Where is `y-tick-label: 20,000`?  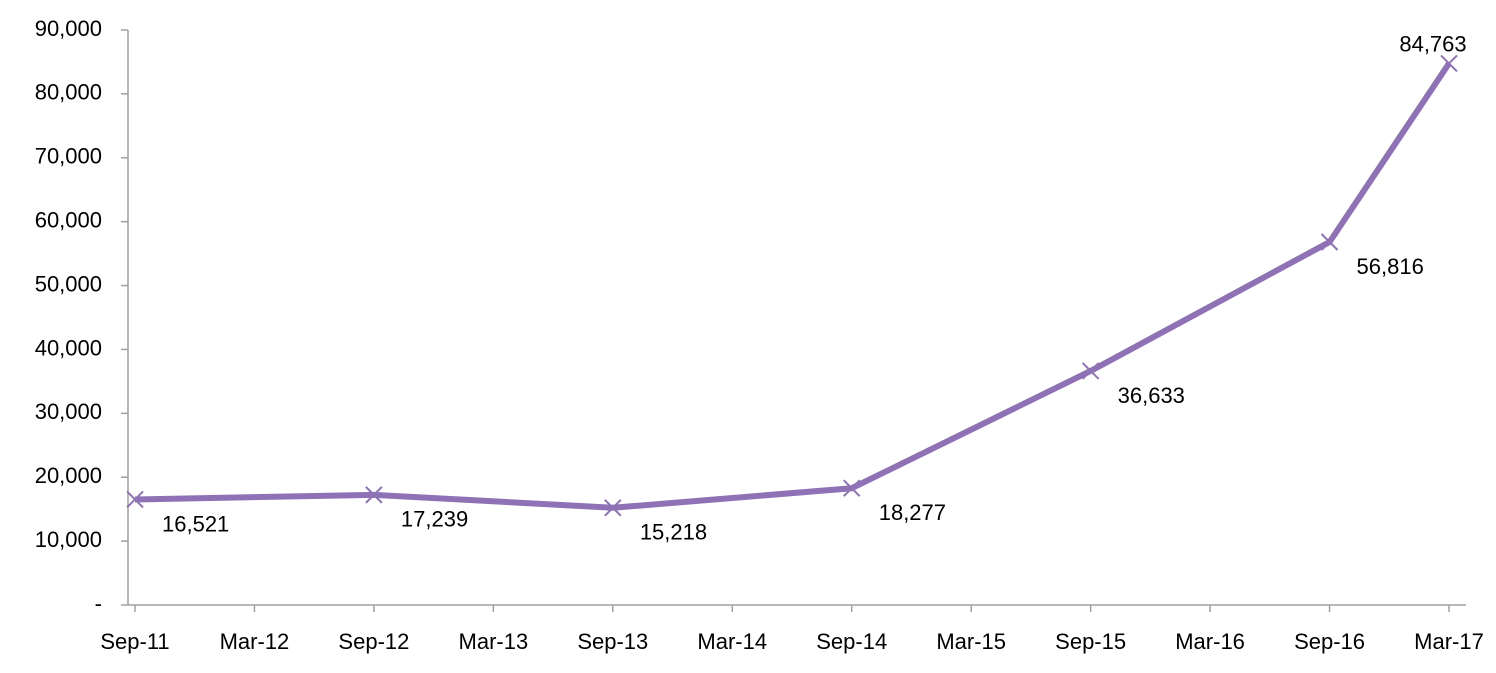 y-tick-label: 20,000 is located at coordinates (68, 475).